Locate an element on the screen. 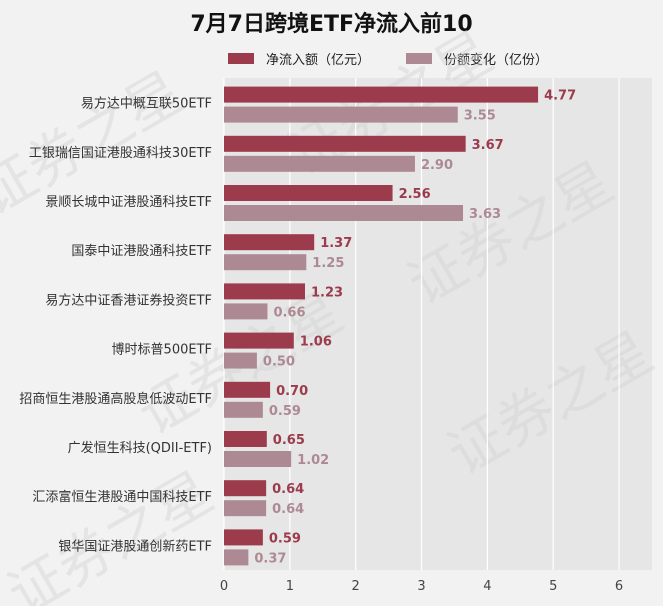 The width and height of the screenshot is (663, 606). x-tick-label: 2 is located at coordinates (356, 586).